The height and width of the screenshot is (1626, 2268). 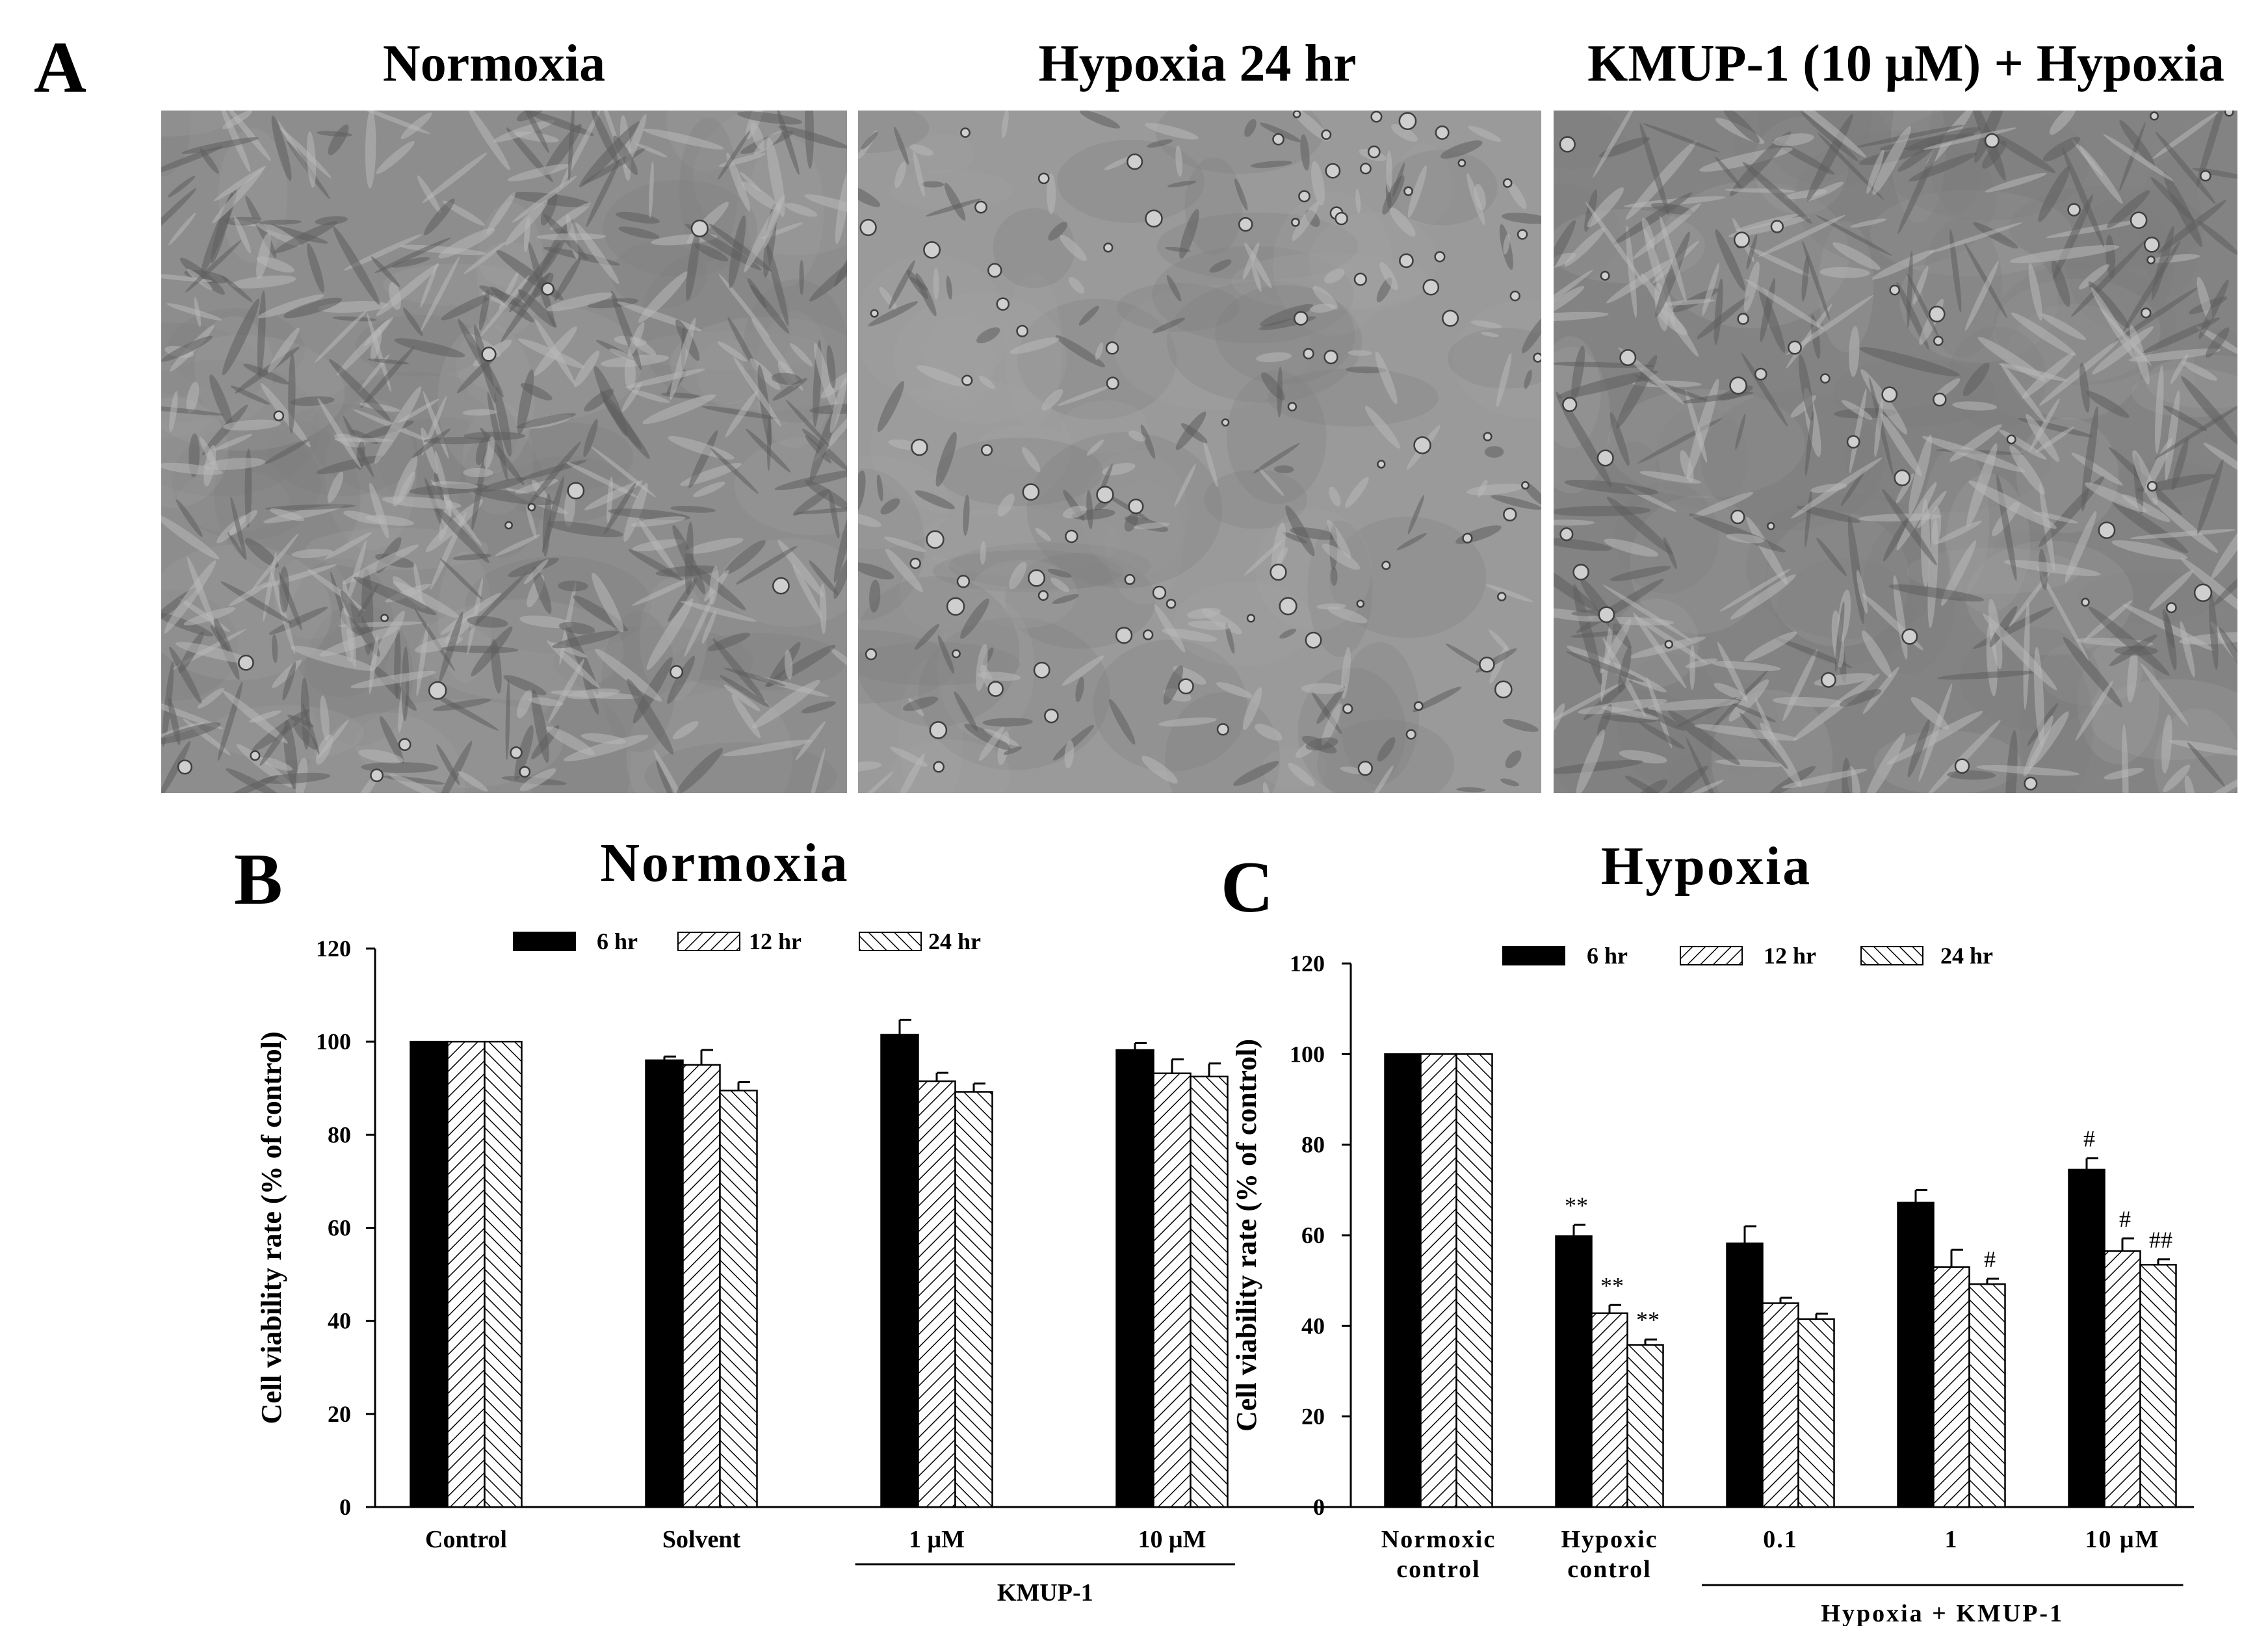 I want to click on y-tick-label: 40, so click(x=339, y=1321).